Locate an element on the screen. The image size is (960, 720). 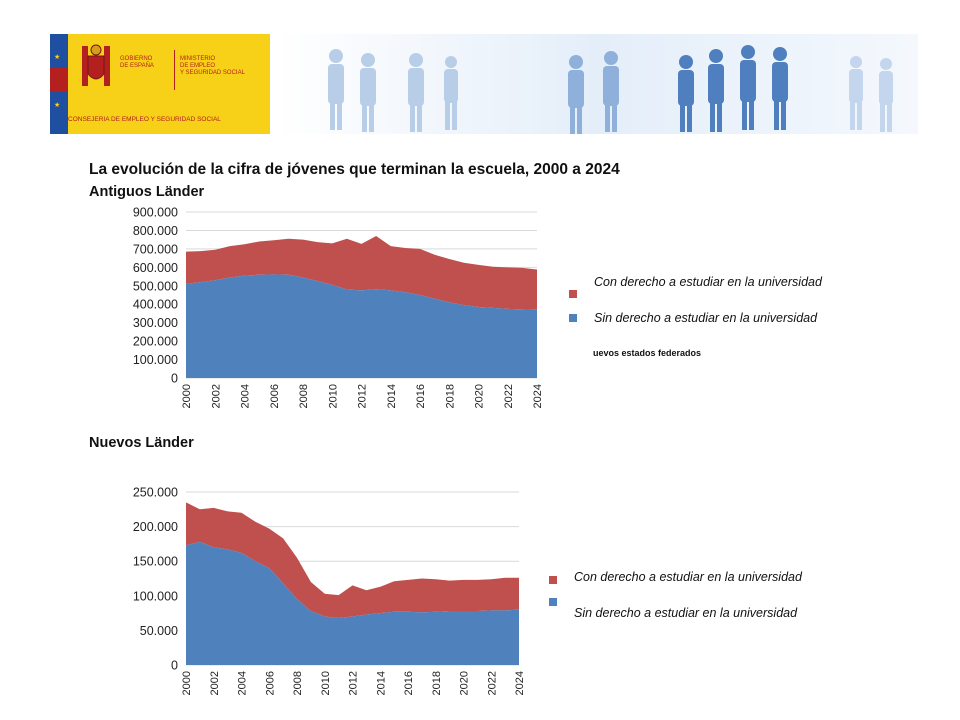
y-tick-label: 500.000 is located at coordinates (155, 286).